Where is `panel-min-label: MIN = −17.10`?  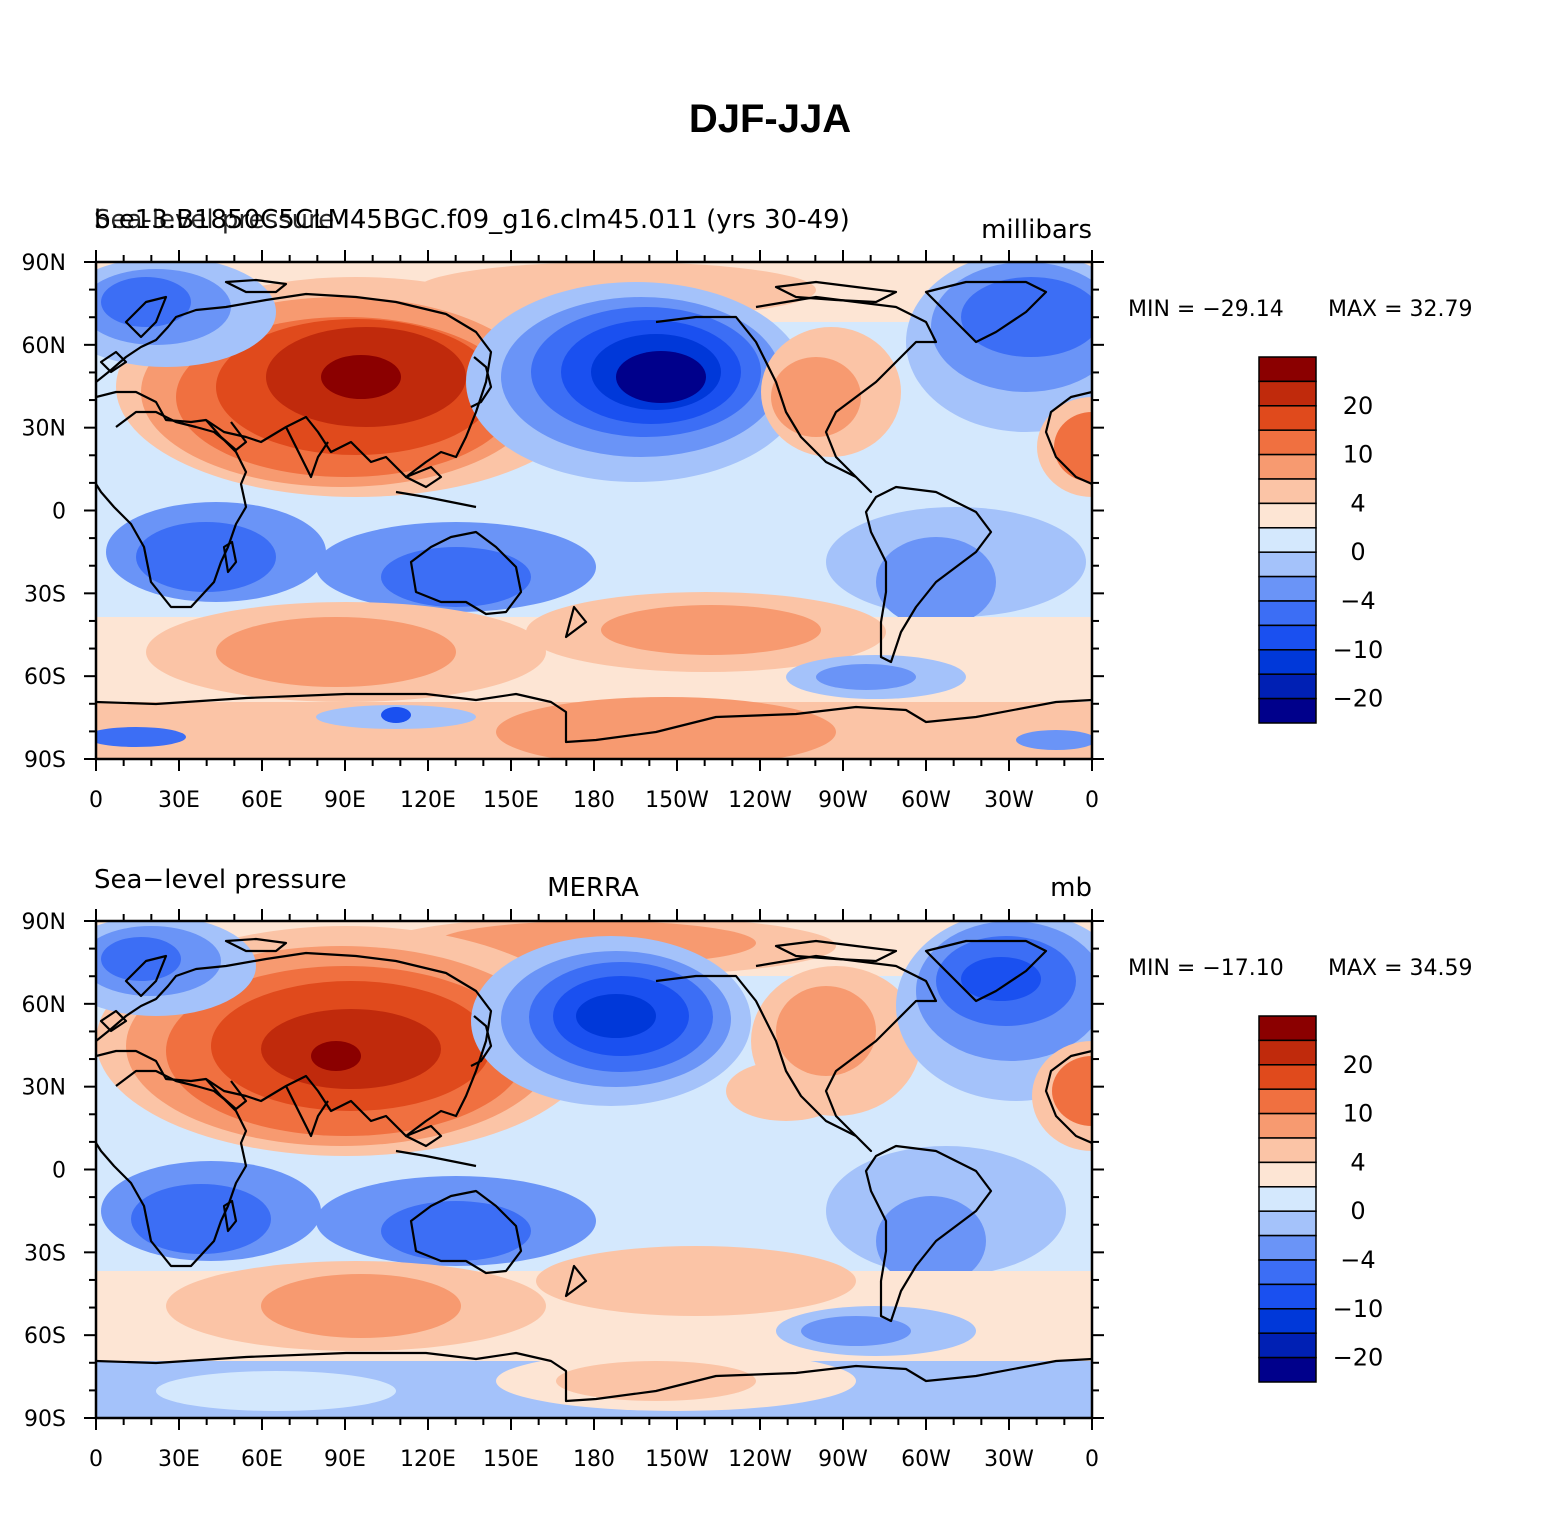 panel-min-label: MIN = −17.10 is located at coordinates (1206, 968).